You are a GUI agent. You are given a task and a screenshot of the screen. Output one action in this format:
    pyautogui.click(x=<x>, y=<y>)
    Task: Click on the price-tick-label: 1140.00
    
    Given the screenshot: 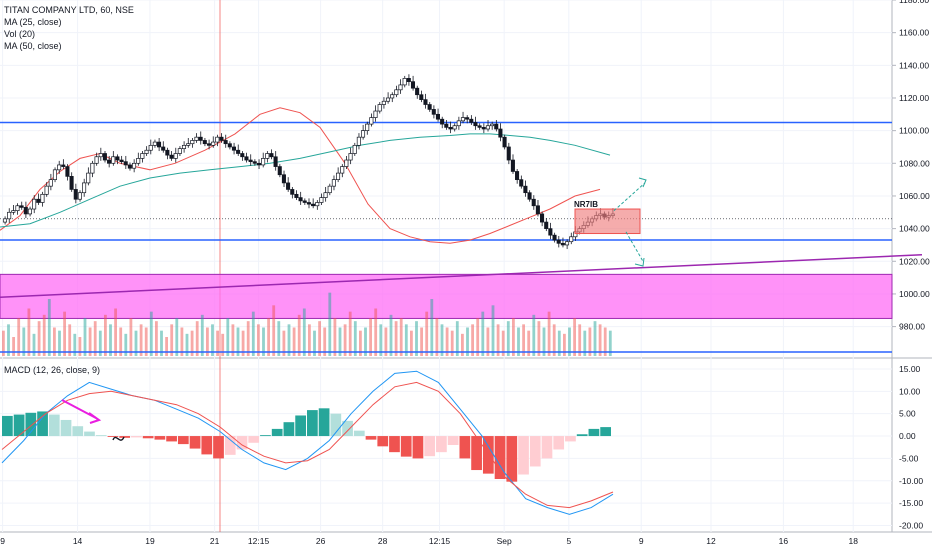 What is the action you would take?
    pyautogui.click(x=914, y=65)
    